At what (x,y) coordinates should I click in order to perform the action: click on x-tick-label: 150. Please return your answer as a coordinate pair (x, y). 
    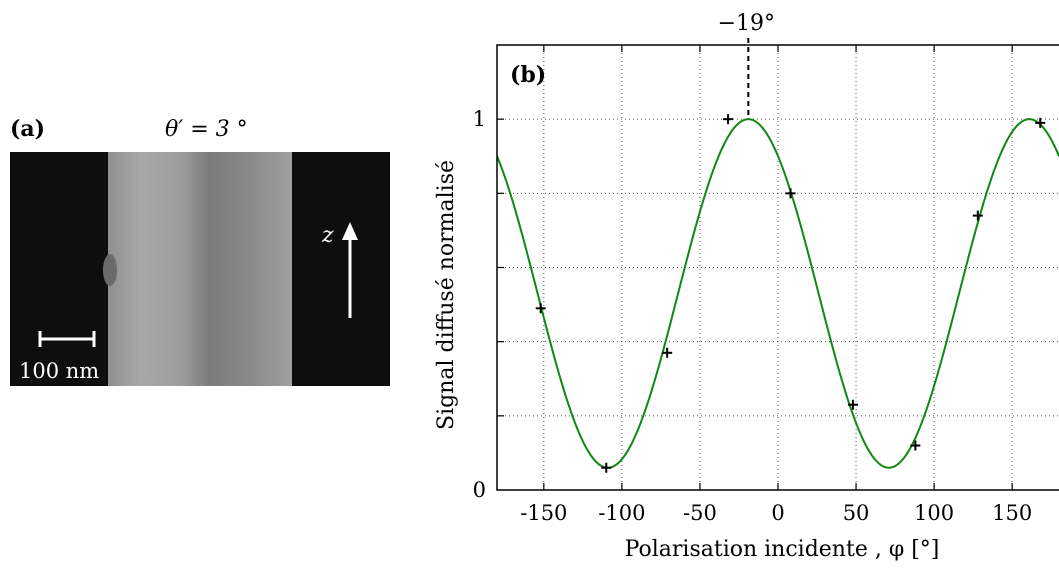
    Looking at the image, I should click on (1012, 513).